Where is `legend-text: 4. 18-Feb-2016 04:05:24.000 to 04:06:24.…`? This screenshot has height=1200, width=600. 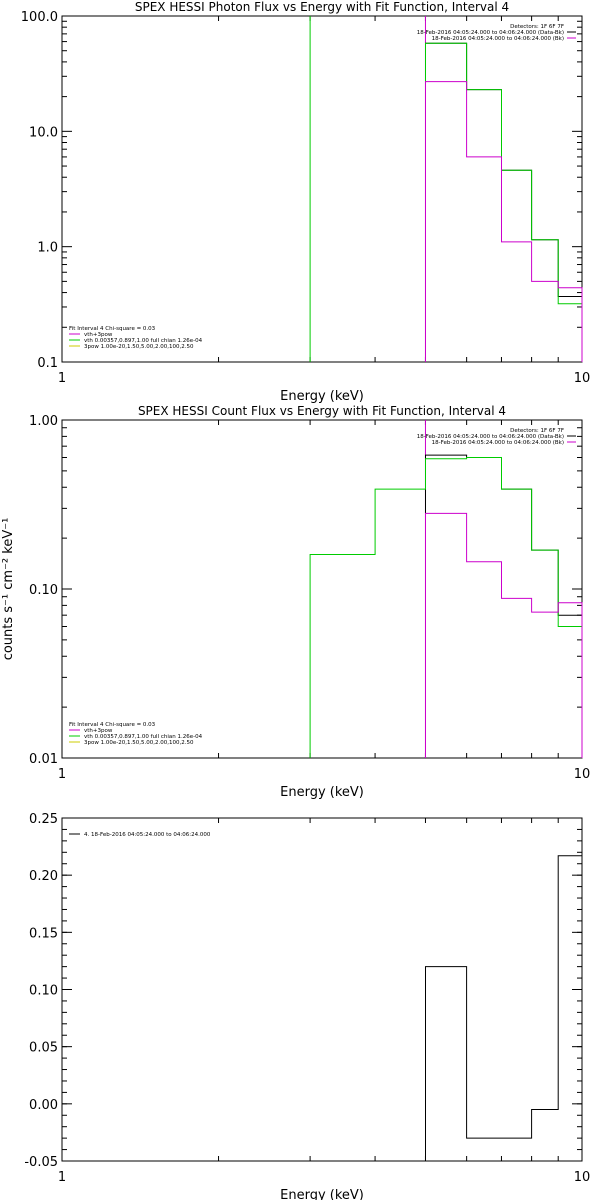
legend-text: 4. 18-Feb-2016 04:05:24.000 to 04:06:24.… is located at coordinates (147, 835).